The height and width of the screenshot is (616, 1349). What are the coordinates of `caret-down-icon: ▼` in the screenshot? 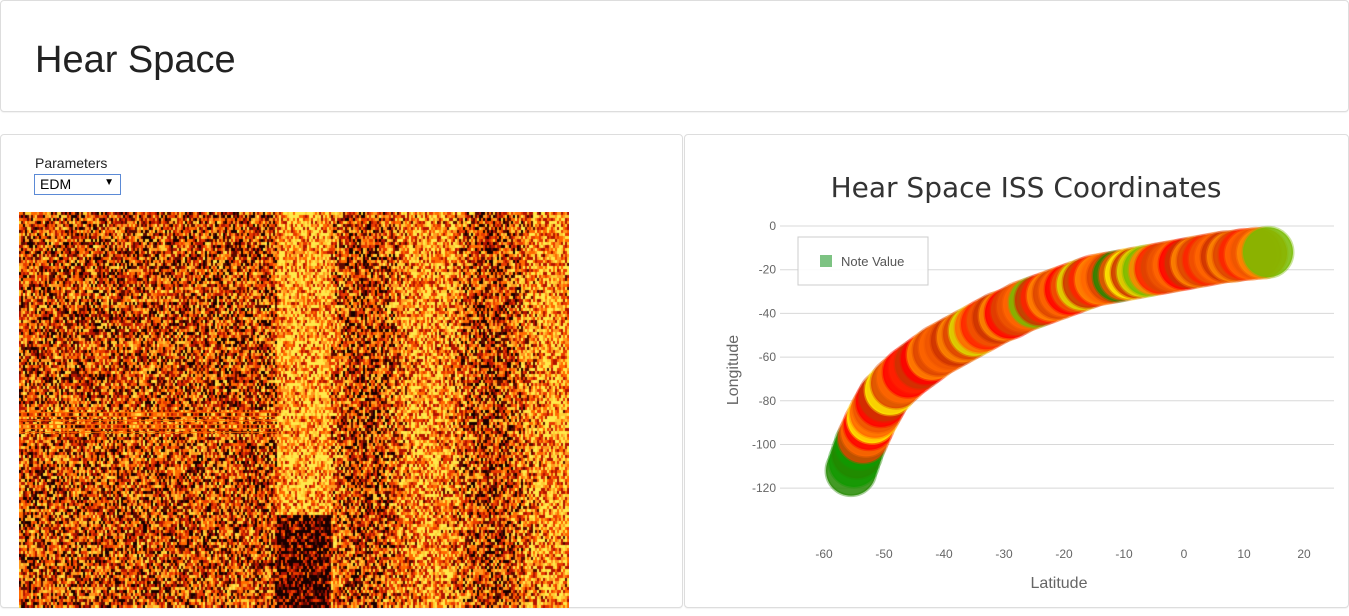 It's located at (109, 182).